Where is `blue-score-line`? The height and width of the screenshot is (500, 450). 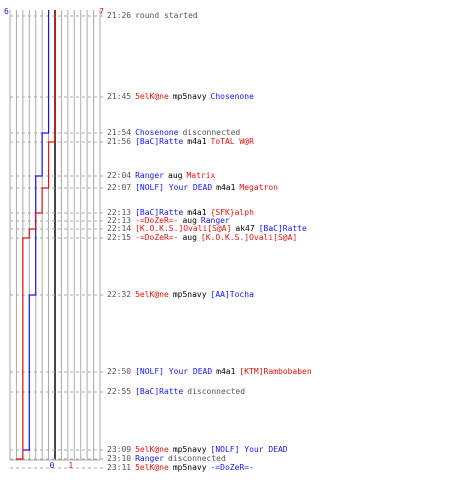
blue-score-line is located at coordinates (36, 230).